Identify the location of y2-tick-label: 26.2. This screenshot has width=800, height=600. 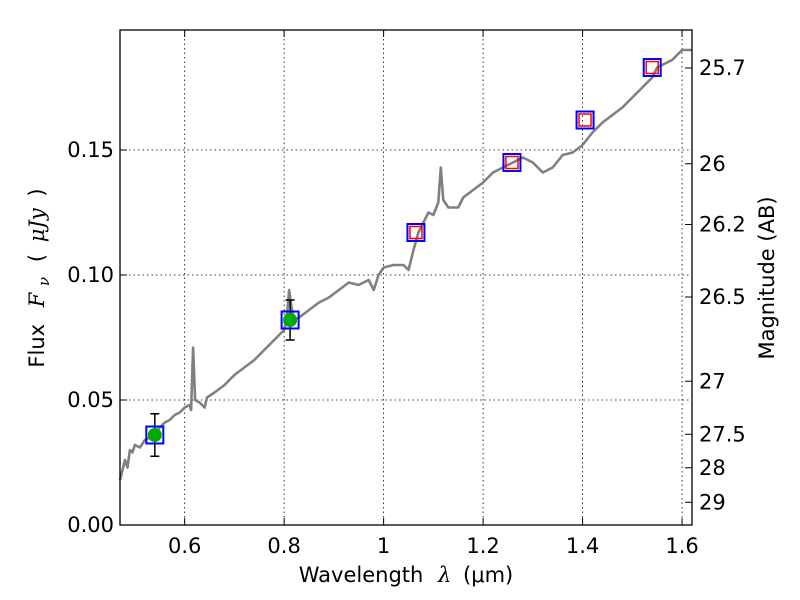
(722, 225).